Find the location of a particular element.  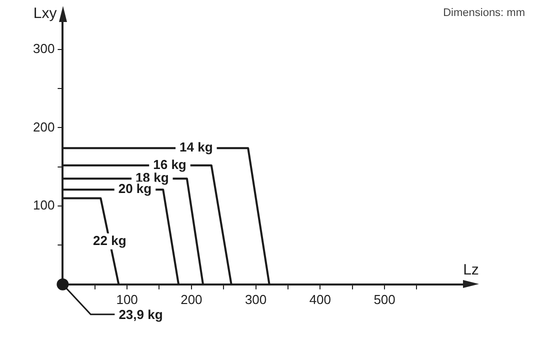

y-tick-label: 200 is located at coordinates (43, 126).